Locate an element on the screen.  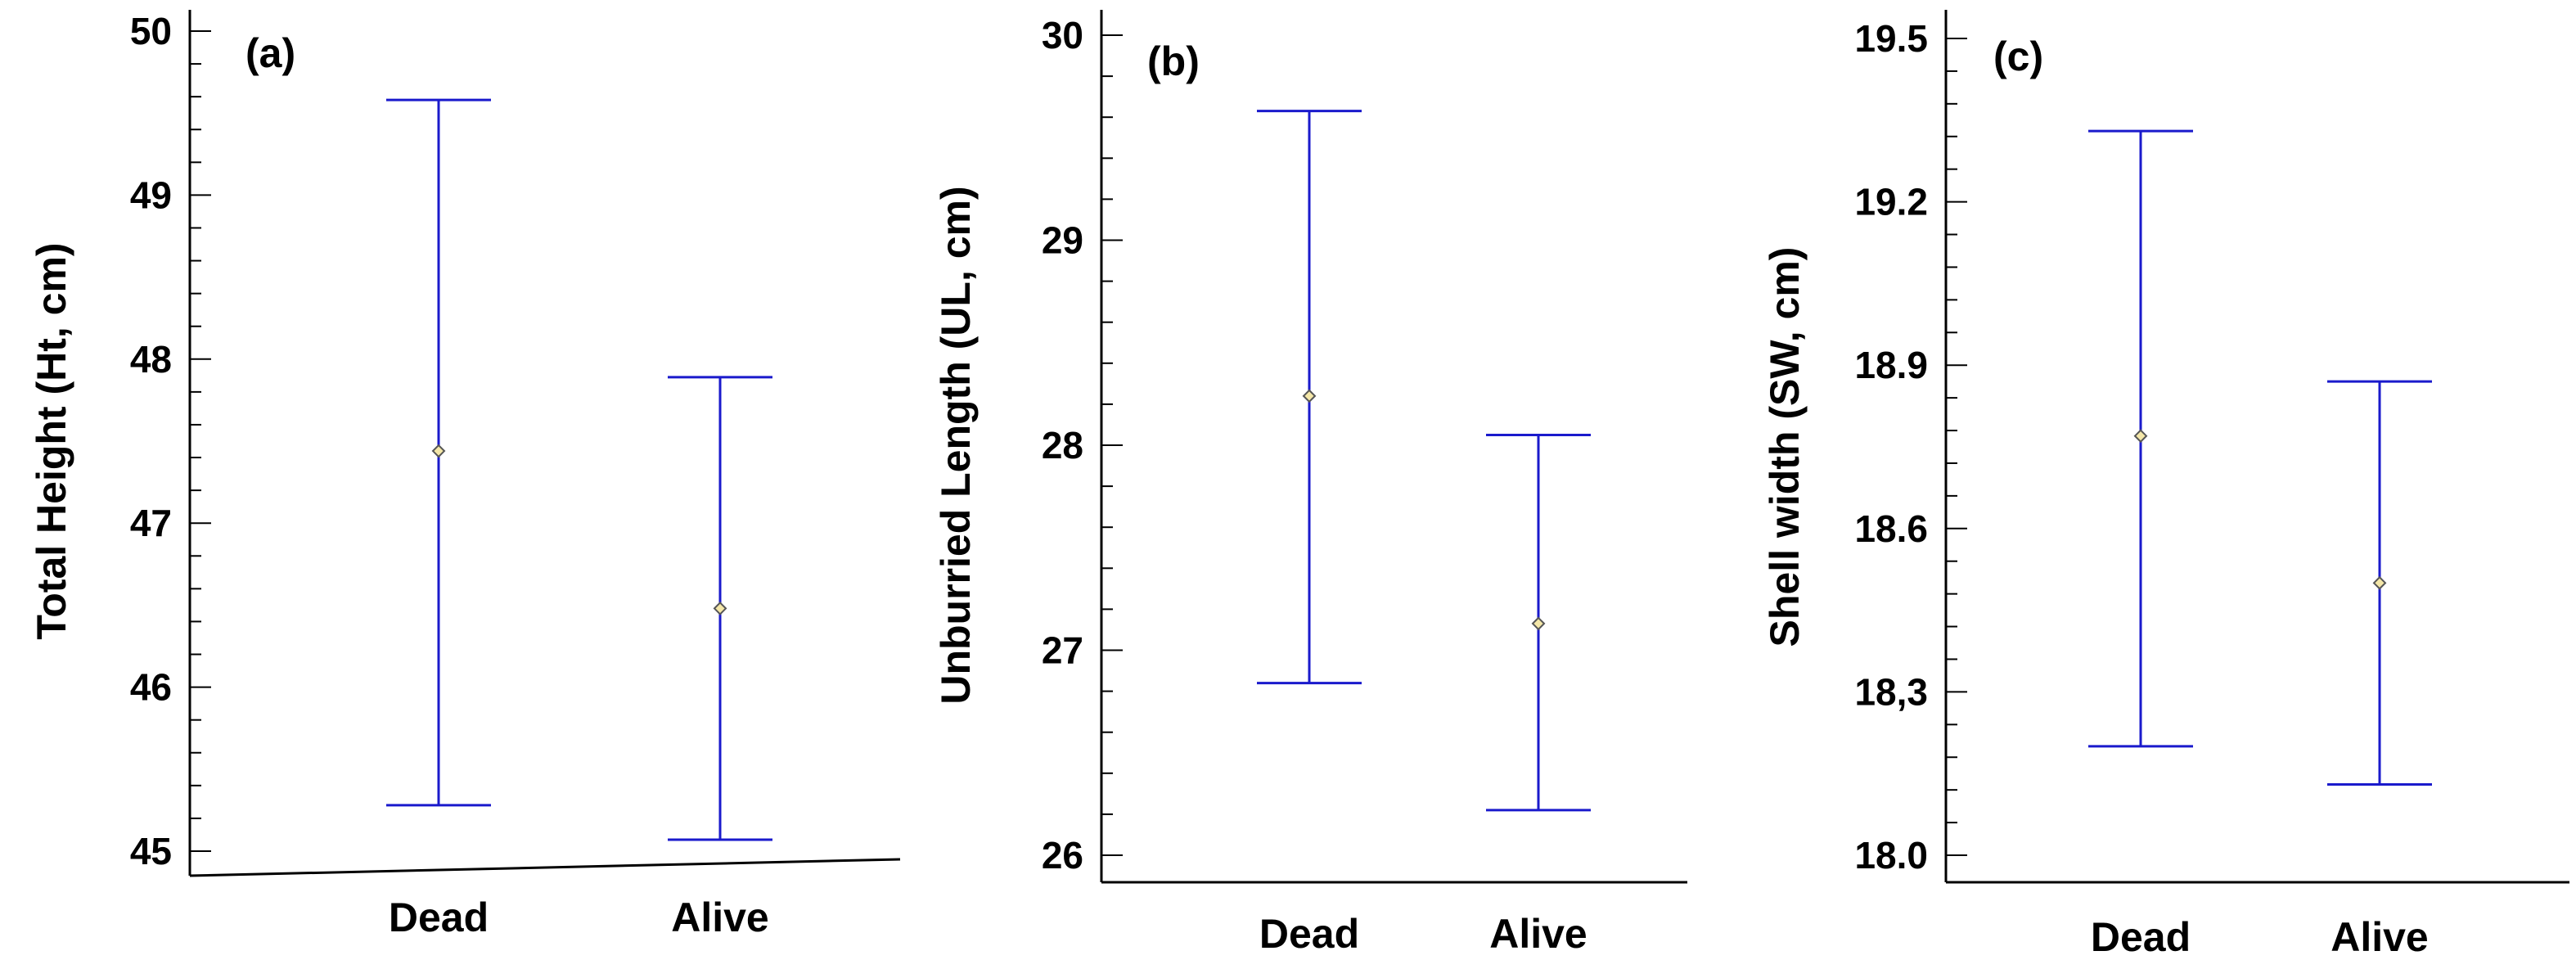
y-tick-label: 48 is located at coordinates (151, 359).